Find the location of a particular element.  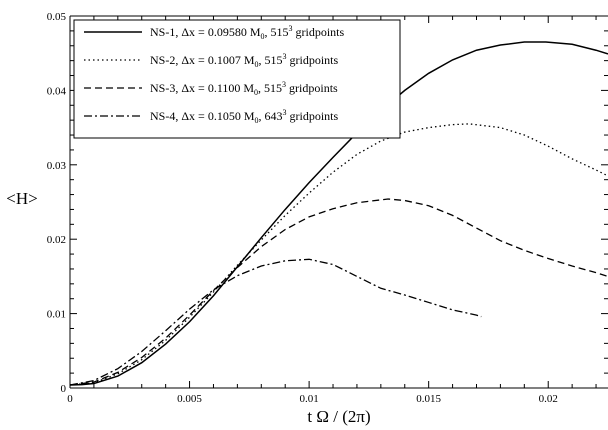

y-tick-label: 0.02 is located at coordinates (56, 240).